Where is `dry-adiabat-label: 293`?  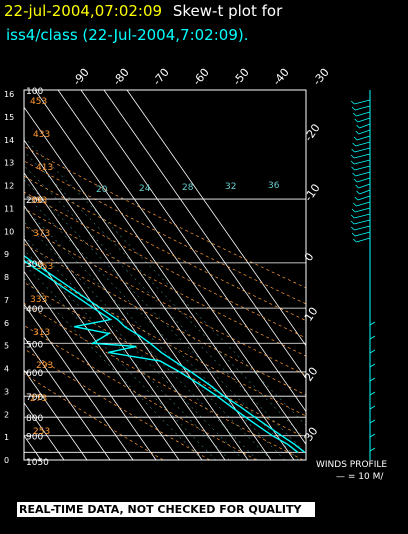
dry-adiabat-label: 293 is located at coordinates (44, 366).